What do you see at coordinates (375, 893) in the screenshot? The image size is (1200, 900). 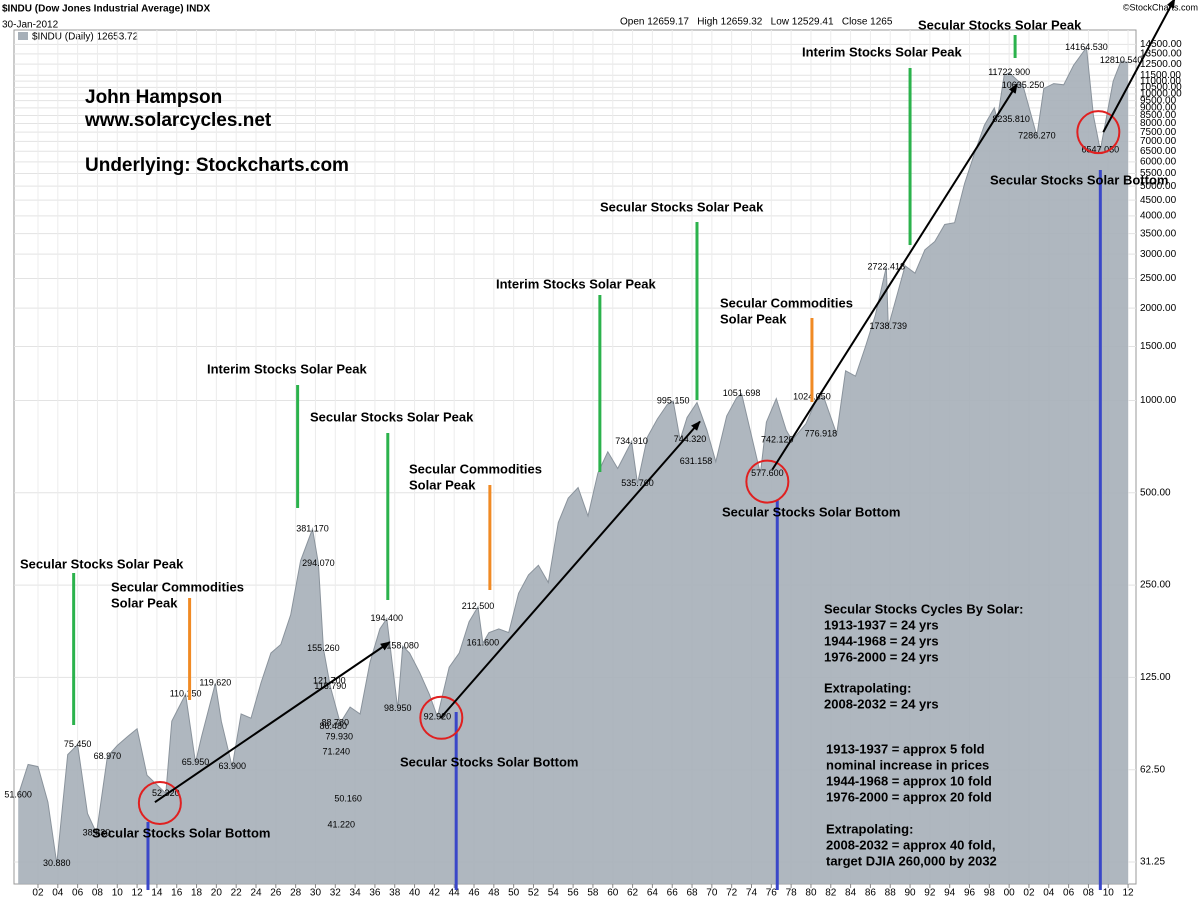 I see `x-tick-label: 36` at bounding box center [375, 893].